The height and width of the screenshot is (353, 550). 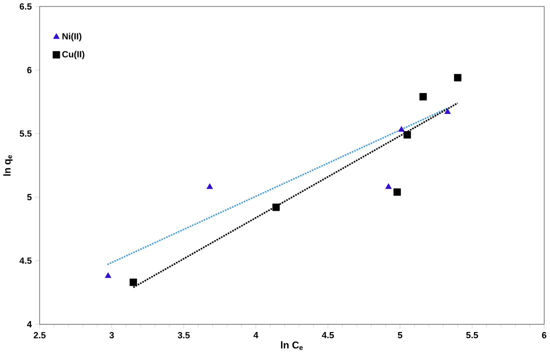 What do you see at coordinates (40, 335) in the screenshot?
I see `x-tick-label: 2.5` at bounding box center [40, 335].